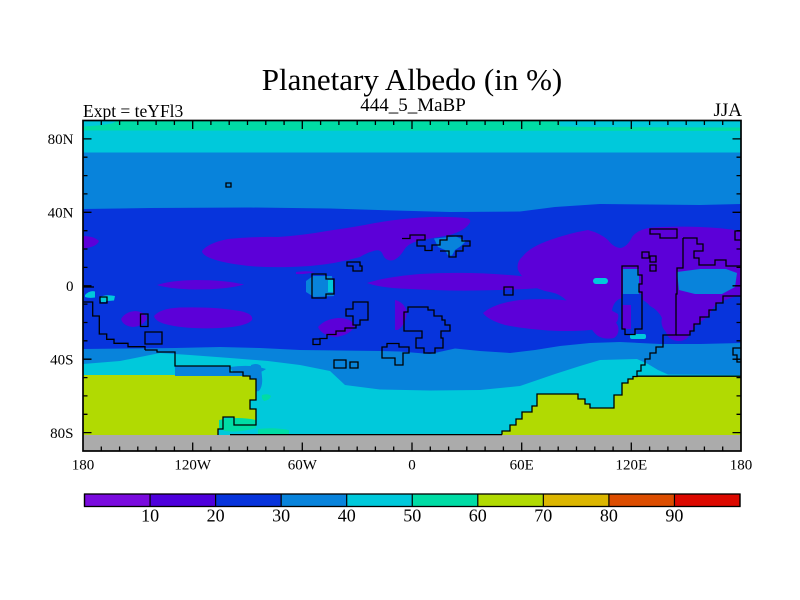 This screenshot has width=800, height=600. What do you see at coordinates (61, 434) in the screenshot?
I see `svg-text: 80S` at bounding box center [61, 434].